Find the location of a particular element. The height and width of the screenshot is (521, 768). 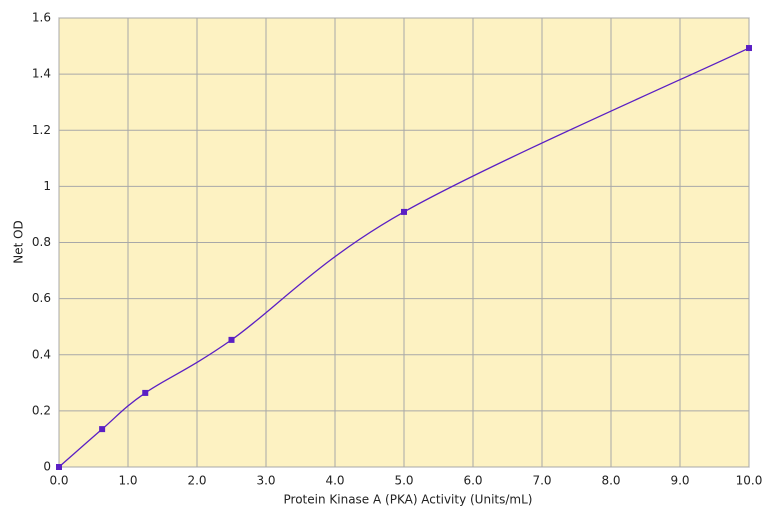

y-tick-label: 1 is located at coordinates (47, 186).